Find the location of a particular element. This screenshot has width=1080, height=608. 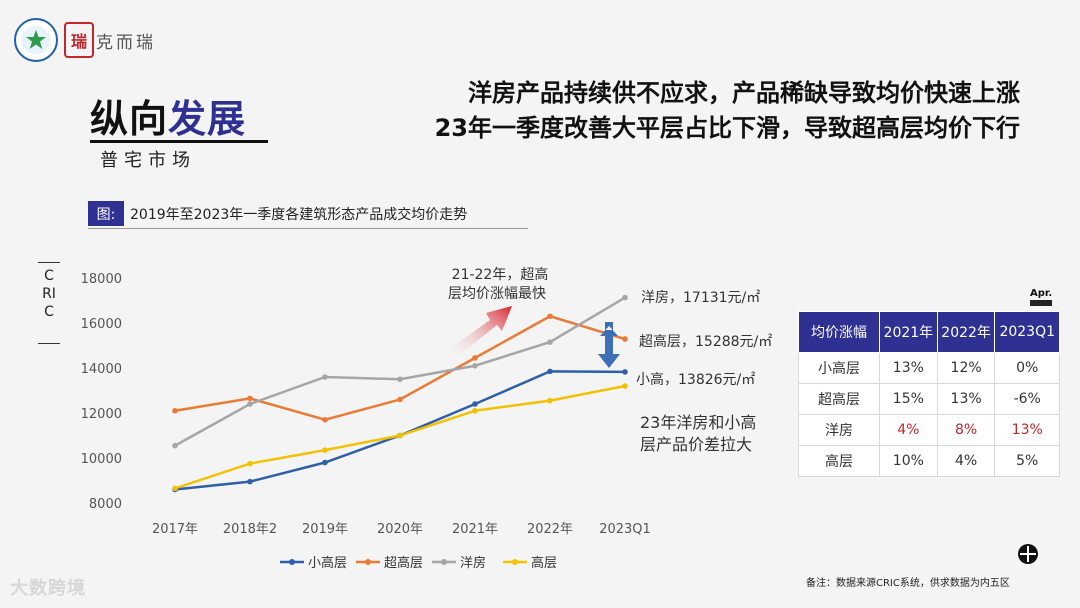

y-tick-label: 8000 is located at coordinates (105, 504).